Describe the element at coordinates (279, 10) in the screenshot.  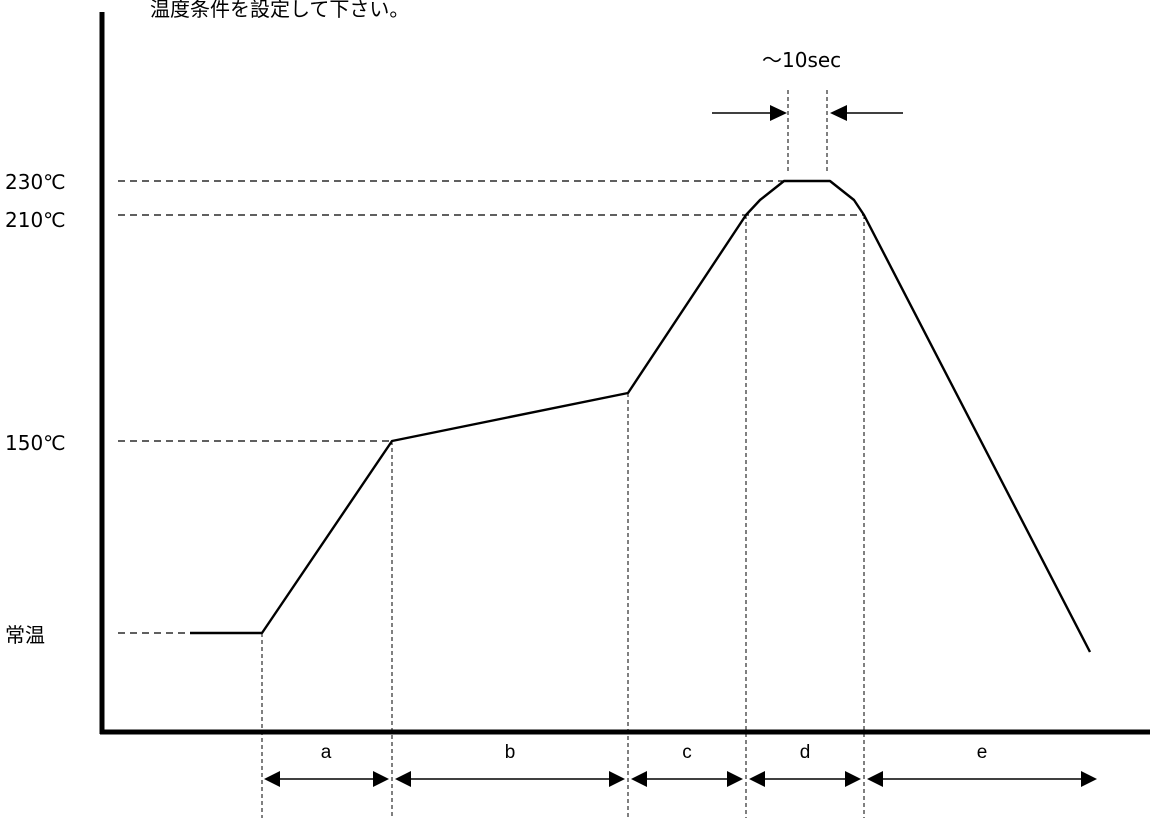
I see `diagram-title: 温度条件を設定して下さい。` at that location.